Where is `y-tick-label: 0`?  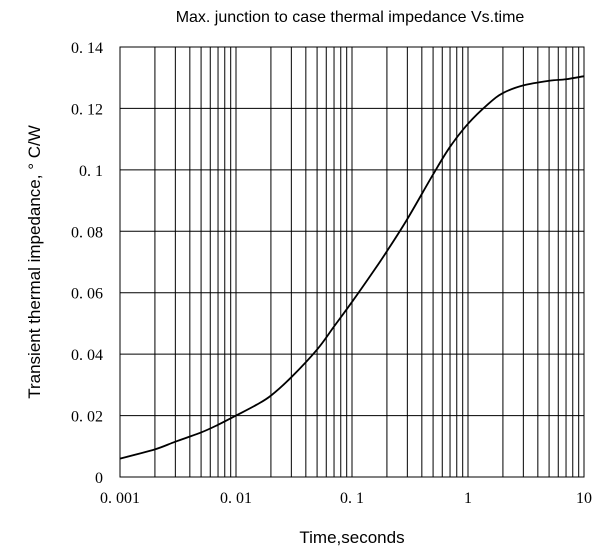 y-tick-label: 0 is located at coordinates (99, 478).